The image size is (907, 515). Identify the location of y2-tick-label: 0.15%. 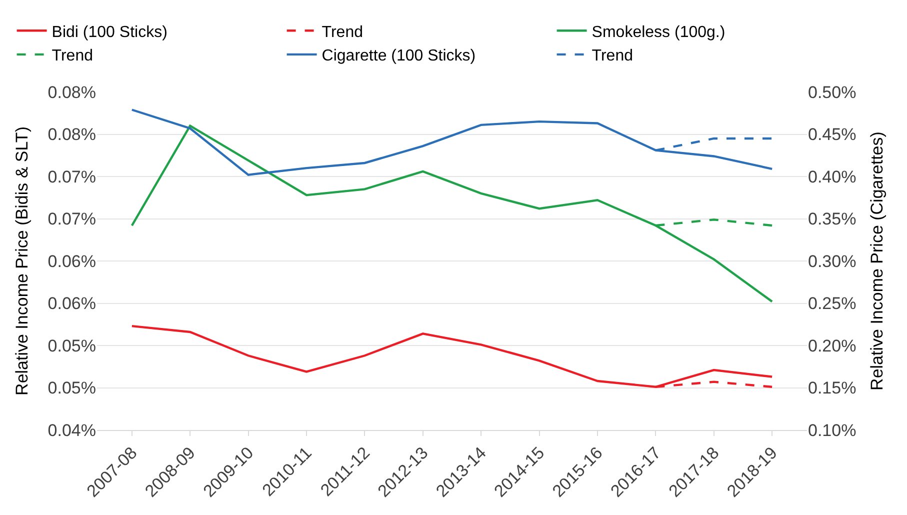
(832, 388).